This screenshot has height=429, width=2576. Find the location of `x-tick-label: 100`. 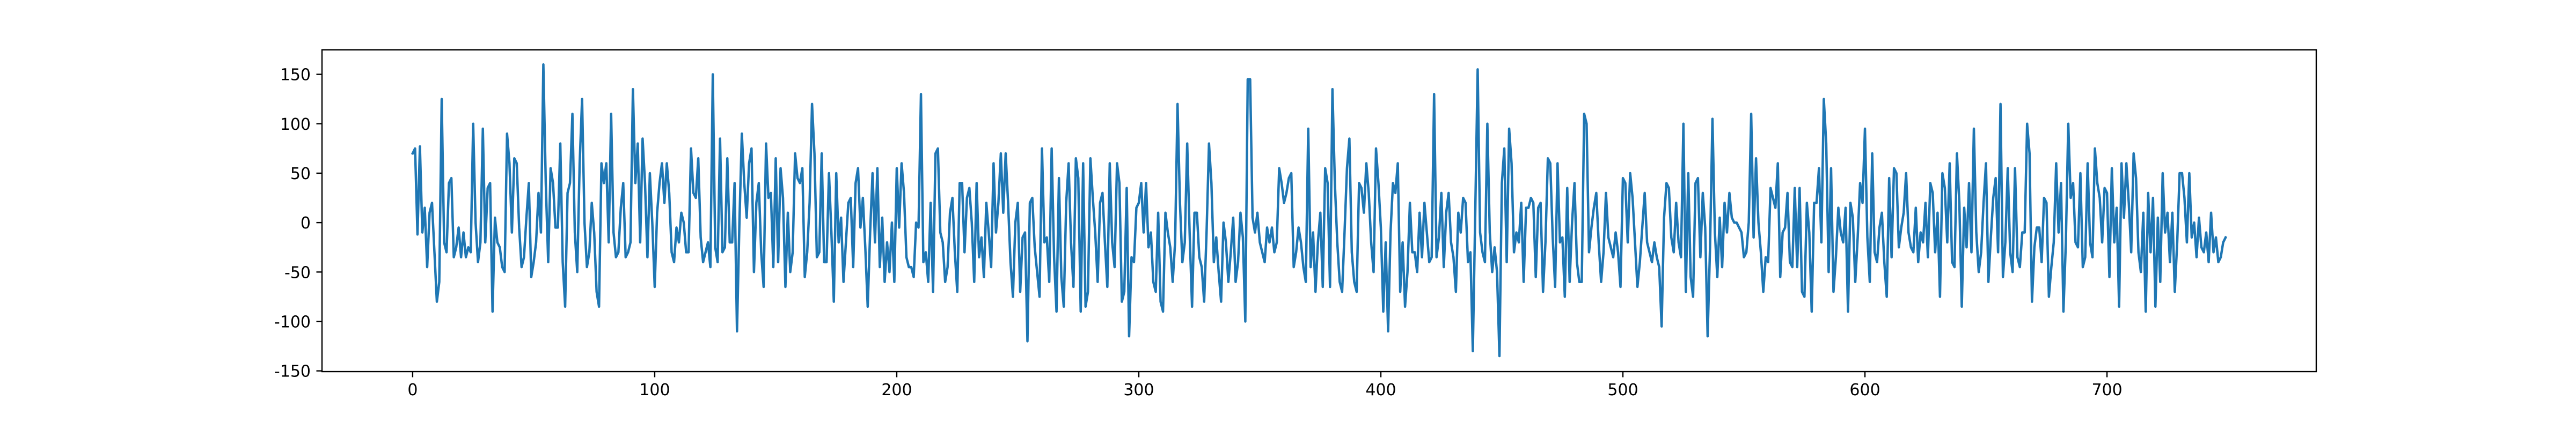

x-tick-label: 100 is located at coordinates (654, 390).